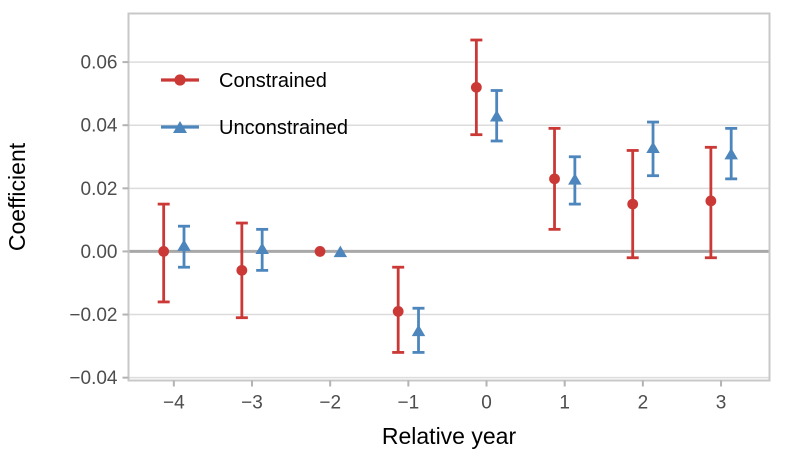  What do you see at coordinates (180, 127) in the screenshot?
I see `legend-key-triangle` at bounding box center [180, 127].